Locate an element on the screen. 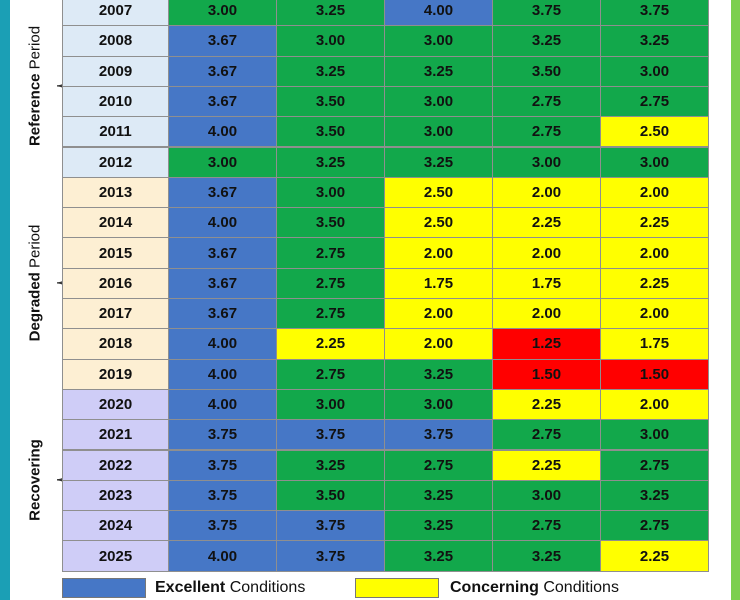  group-label: Reference Period is located at coordinates (35, 86).